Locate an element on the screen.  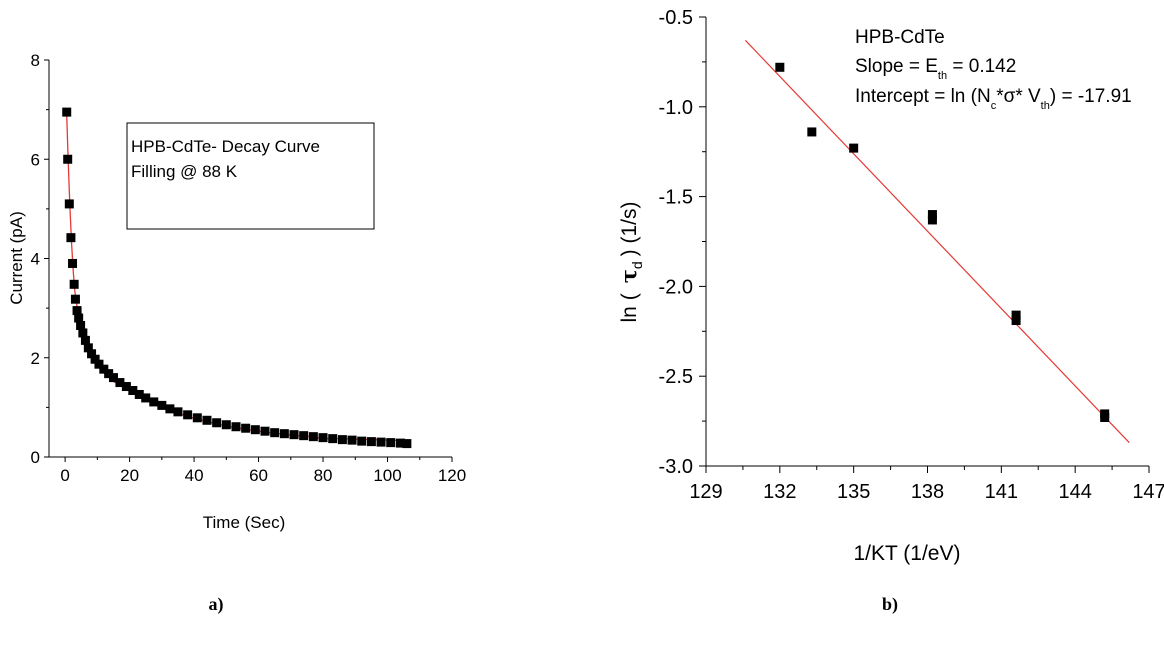
chart-b-annotation-intercept-sub1: c is located at coordinates (994, 106).